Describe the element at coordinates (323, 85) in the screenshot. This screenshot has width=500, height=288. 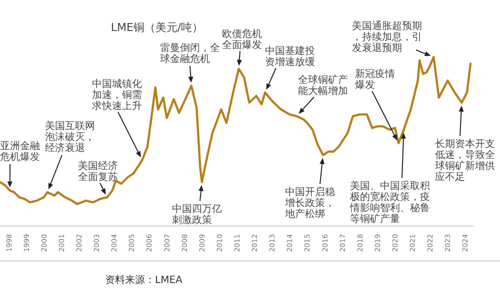
I see `annotation: 全球铜矿产能大幅增加` at that location.